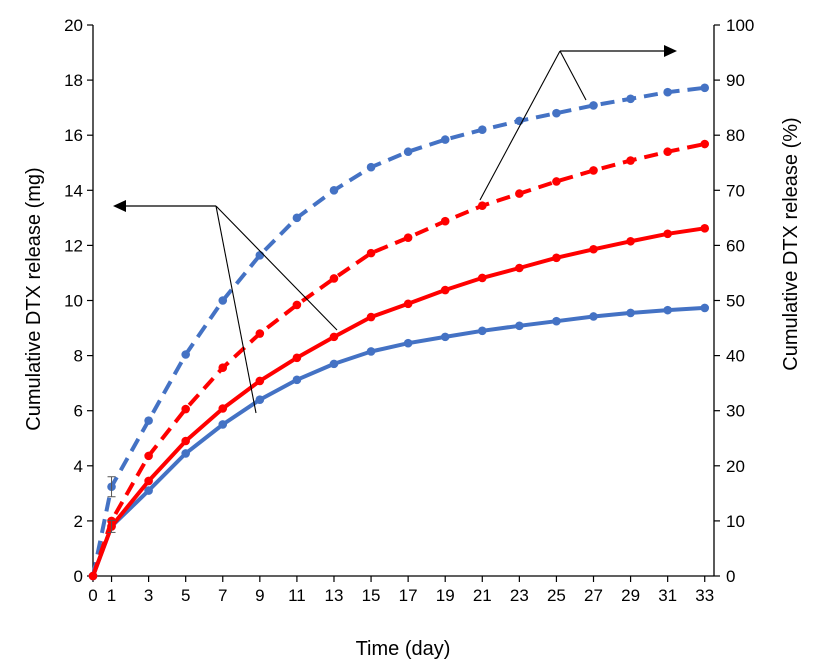 The height and width of the screenshot is (666, 815). Describe the element at coordinates (735, 356) in the screenshot. I see `y-right-tick-label: 40` at that location.